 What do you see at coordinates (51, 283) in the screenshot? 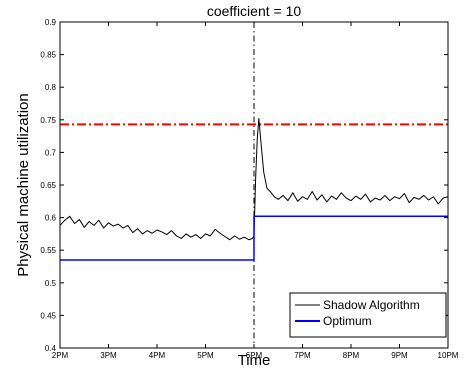
I see `y-tick-label: 0.5` at bounding box center [51, 283].